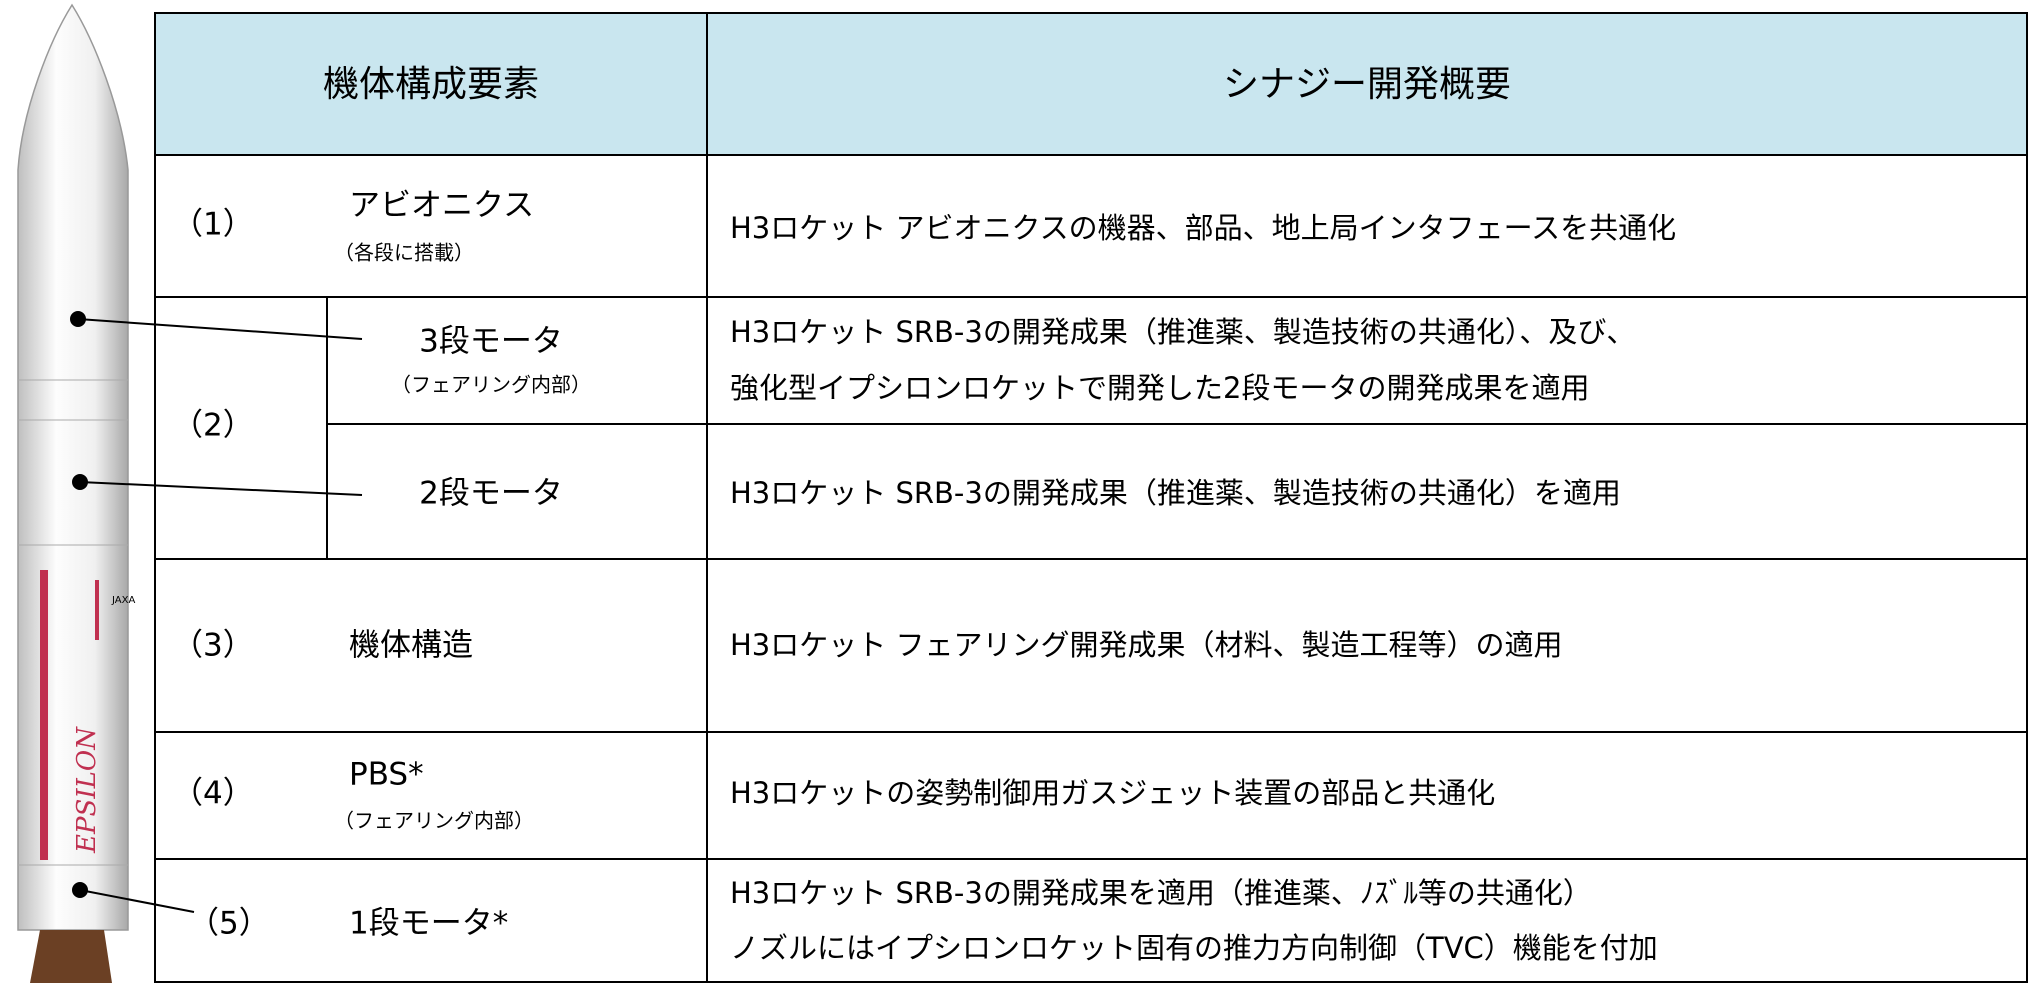  I want to click on component-name: 1段モータ*, so click(428, 924).